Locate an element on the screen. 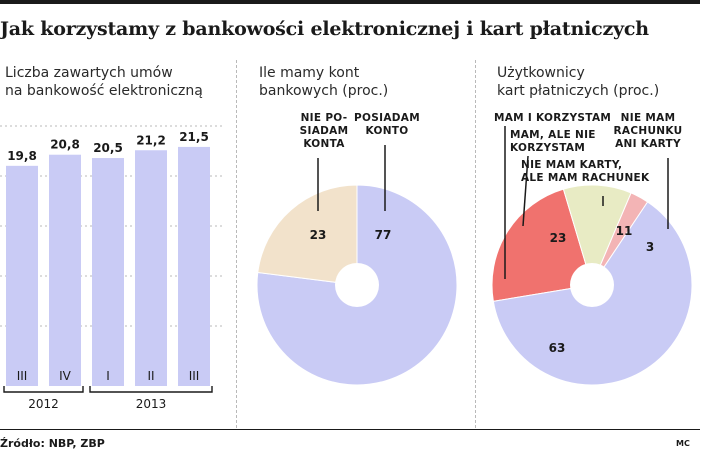 The width and height of the screenshot is (710, 456). pie1-slice-2-label-line-2: KONTO is located at coordinates (387, 131).